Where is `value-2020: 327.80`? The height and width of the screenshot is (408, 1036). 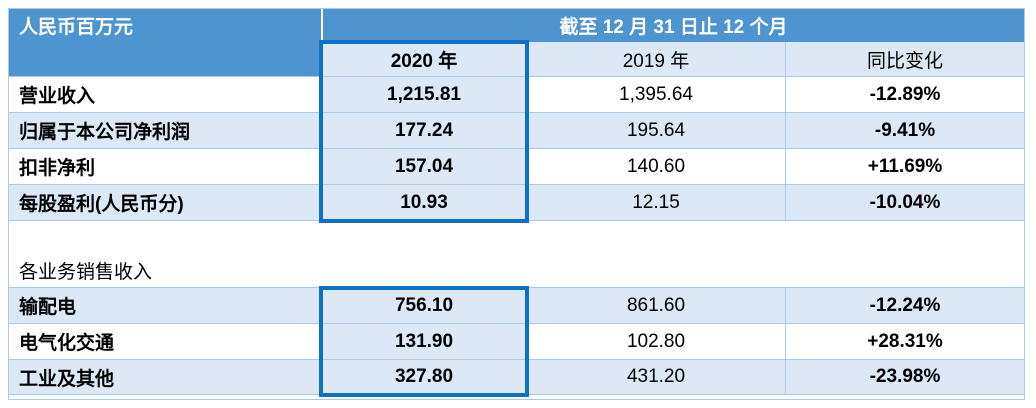 value-2020: 327.80 is located at coordinates (424, 377).